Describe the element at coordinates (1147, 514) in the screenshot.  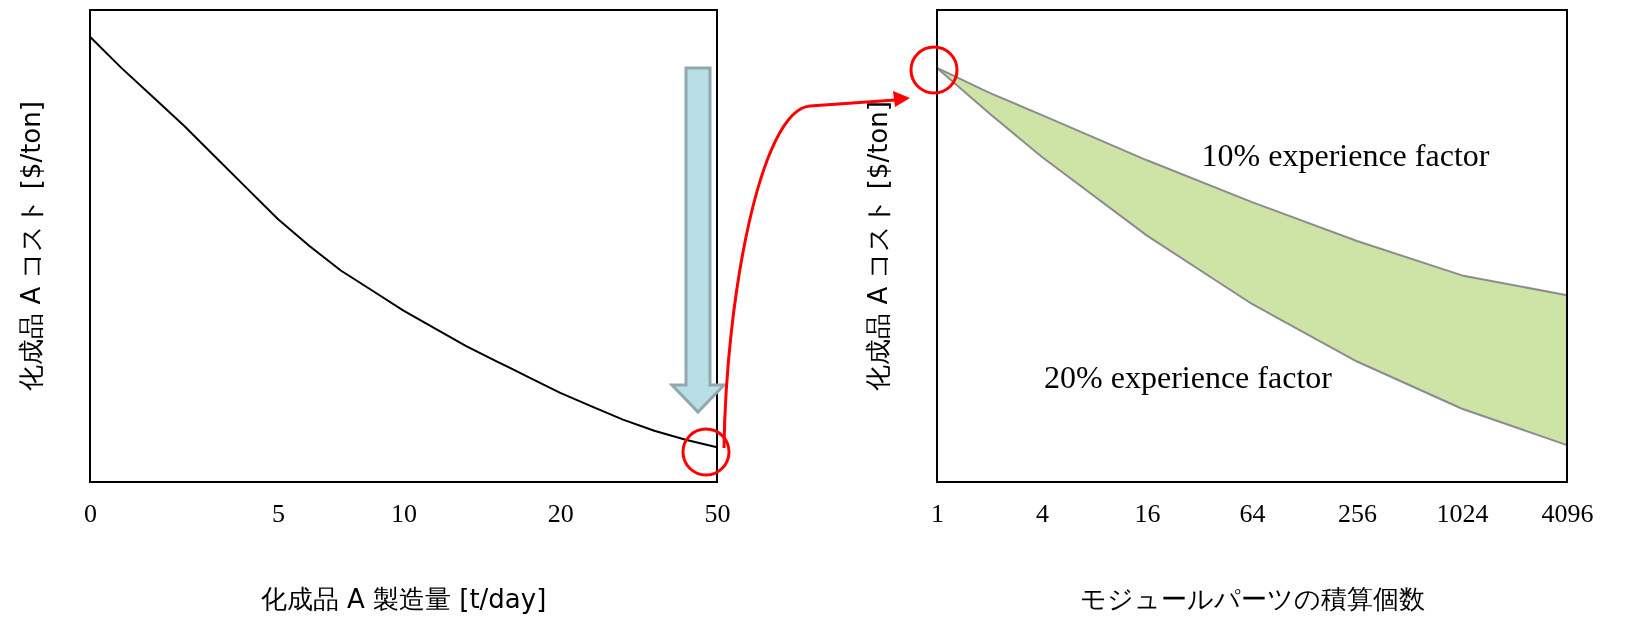
I see `x-tick-label: 16` at that location.